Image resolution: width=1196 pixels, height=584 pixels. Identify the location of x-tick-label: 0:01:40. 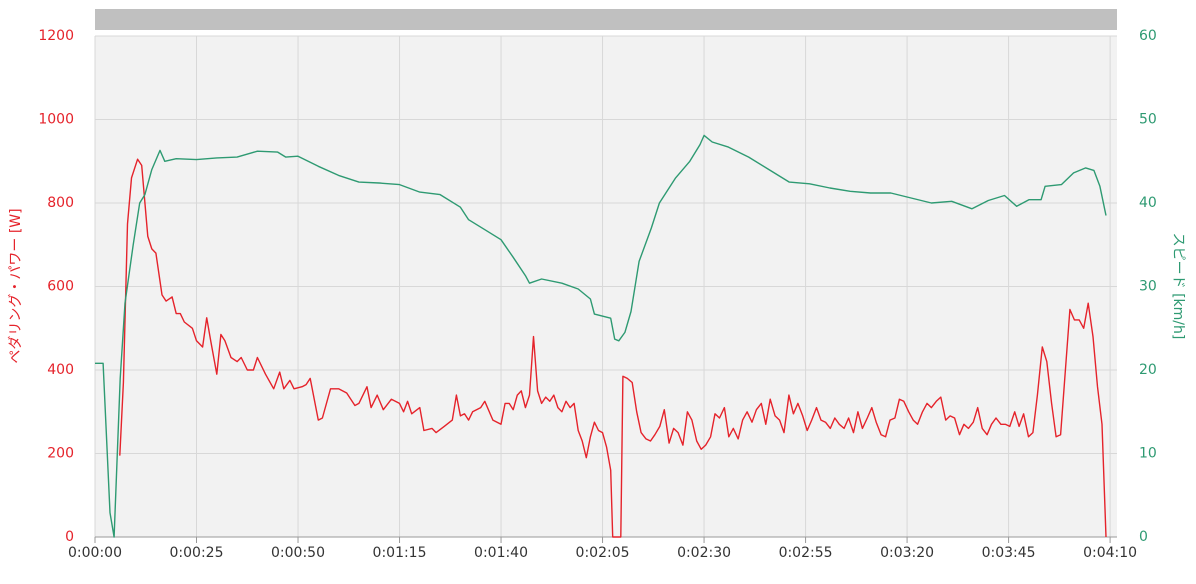
(501, 553).